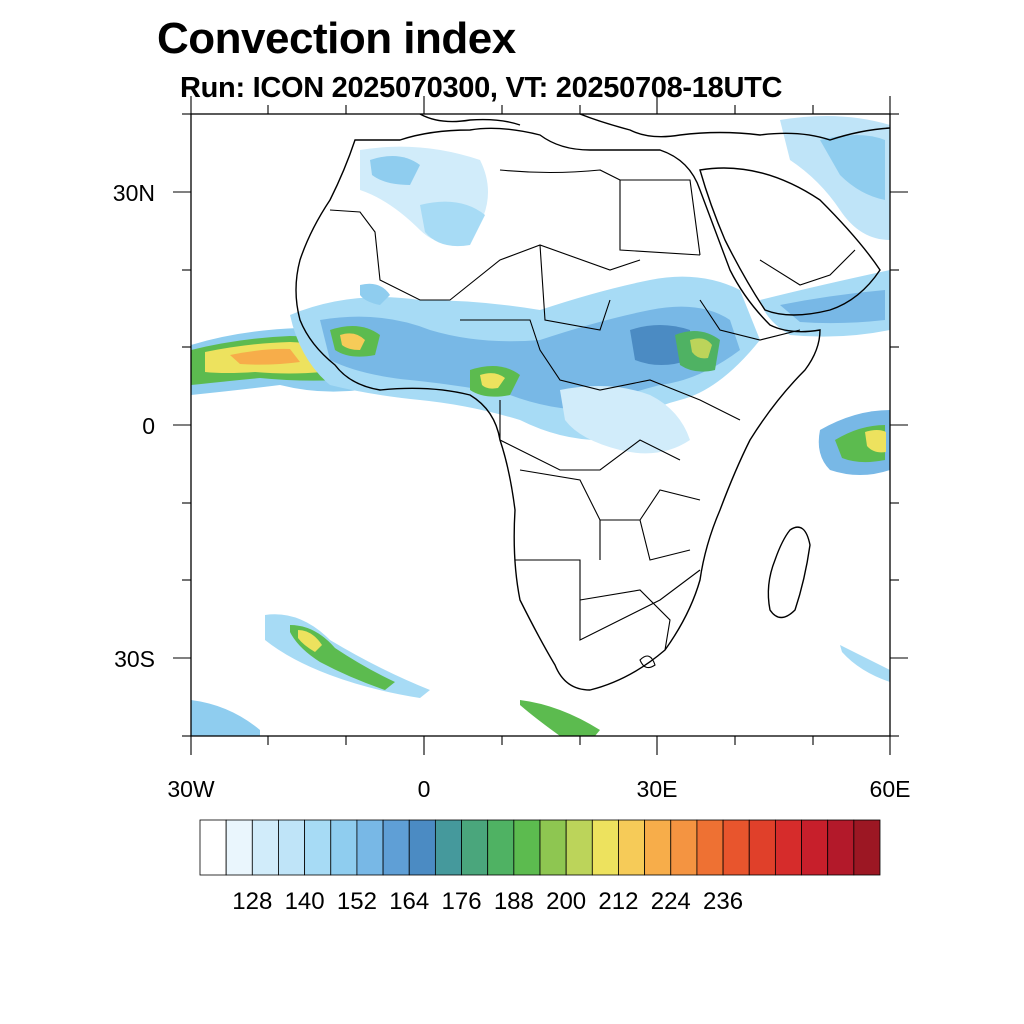  Describe the element at coordinates (356, 901) in the screenshot. I see `colorbar-tick-label: 152` at that location.